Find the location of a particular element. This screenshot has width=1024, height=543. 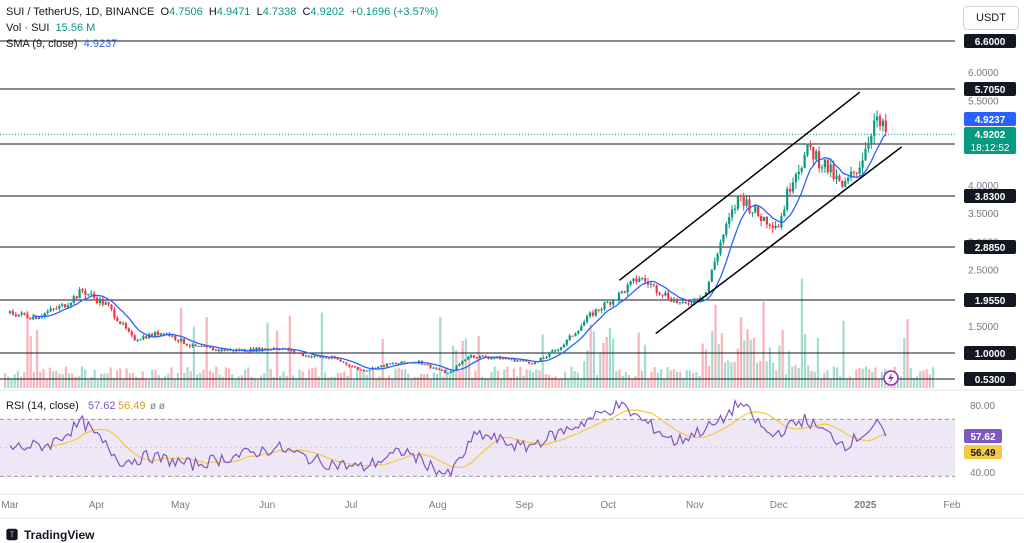

level-tag-label: 5.7050 is located at coordinates (990, 90).